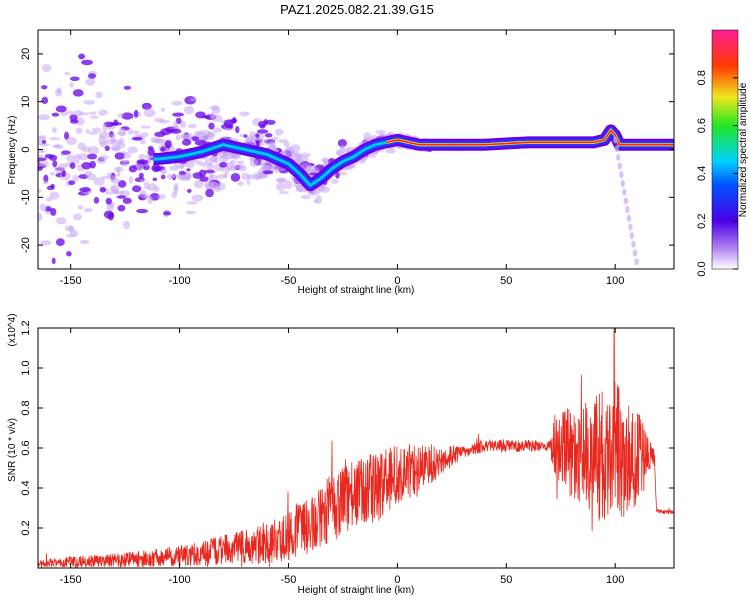 This screenshot has width=750, height=600. Describe the element at coordinates (26, 407) in the screenshot. I see `y-tick-label: 0.8` at that location.